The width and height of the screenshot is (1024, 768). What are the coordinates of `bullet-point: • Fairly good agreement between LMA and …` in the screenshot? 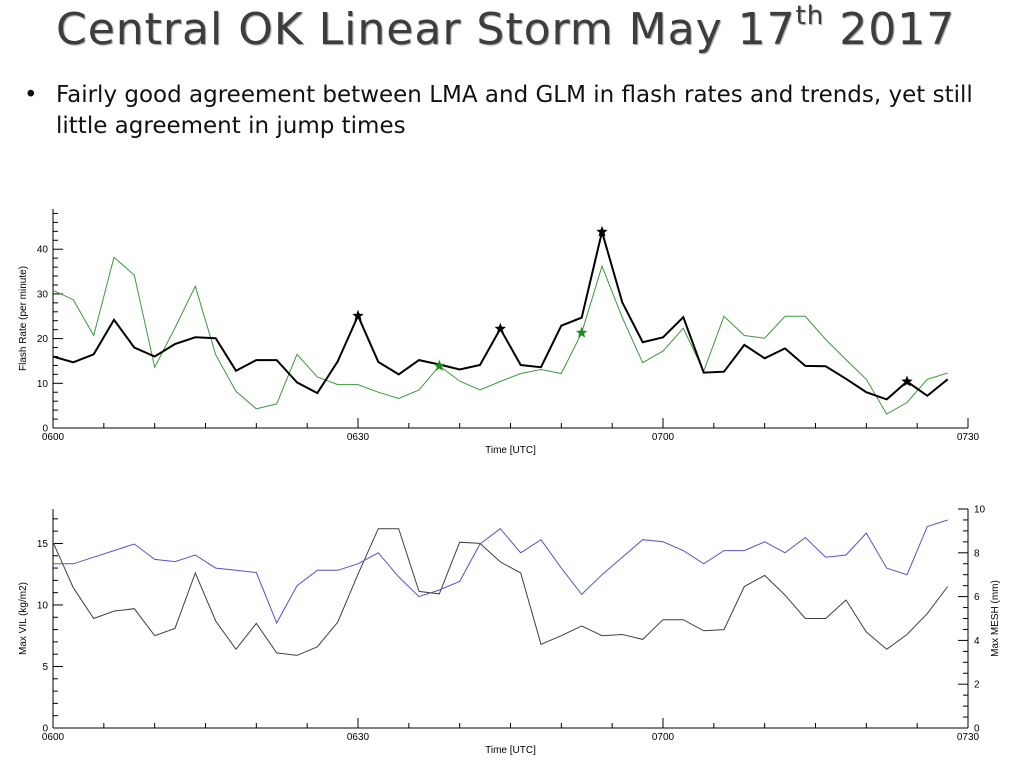 It's located at (514, 111).